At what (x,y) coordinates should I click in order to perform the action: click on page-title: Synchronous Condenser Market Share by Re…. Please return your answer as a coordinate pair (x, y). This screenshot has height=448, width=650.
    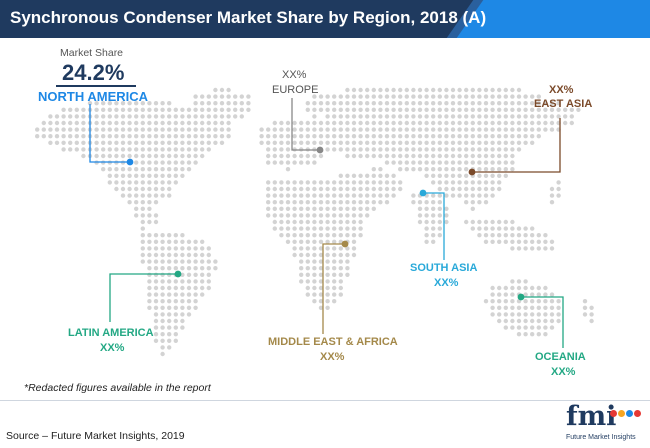
    Looking at the image, I should click on (248, 17).